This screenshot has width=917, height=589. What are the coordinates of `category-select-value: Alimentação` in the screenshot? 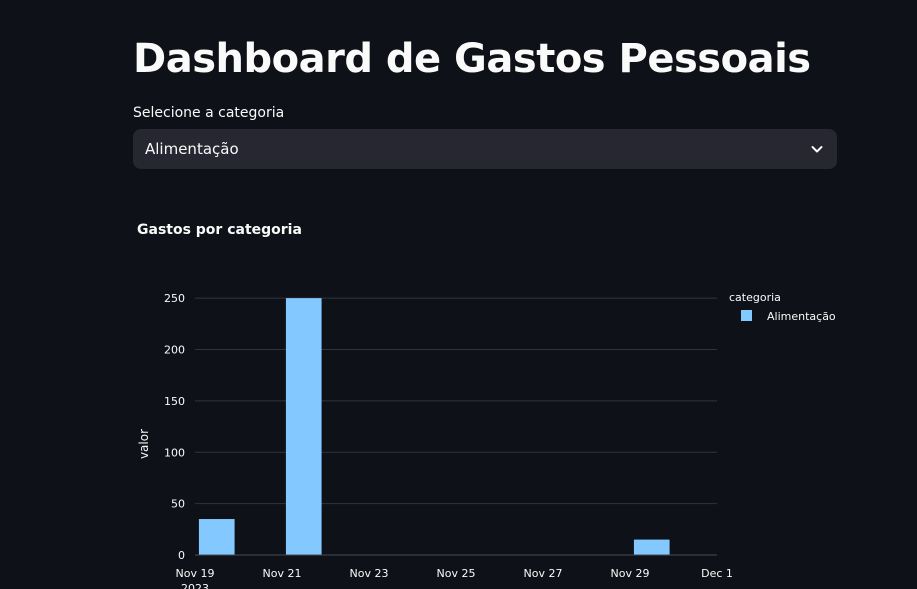 It's located at (192, 149).